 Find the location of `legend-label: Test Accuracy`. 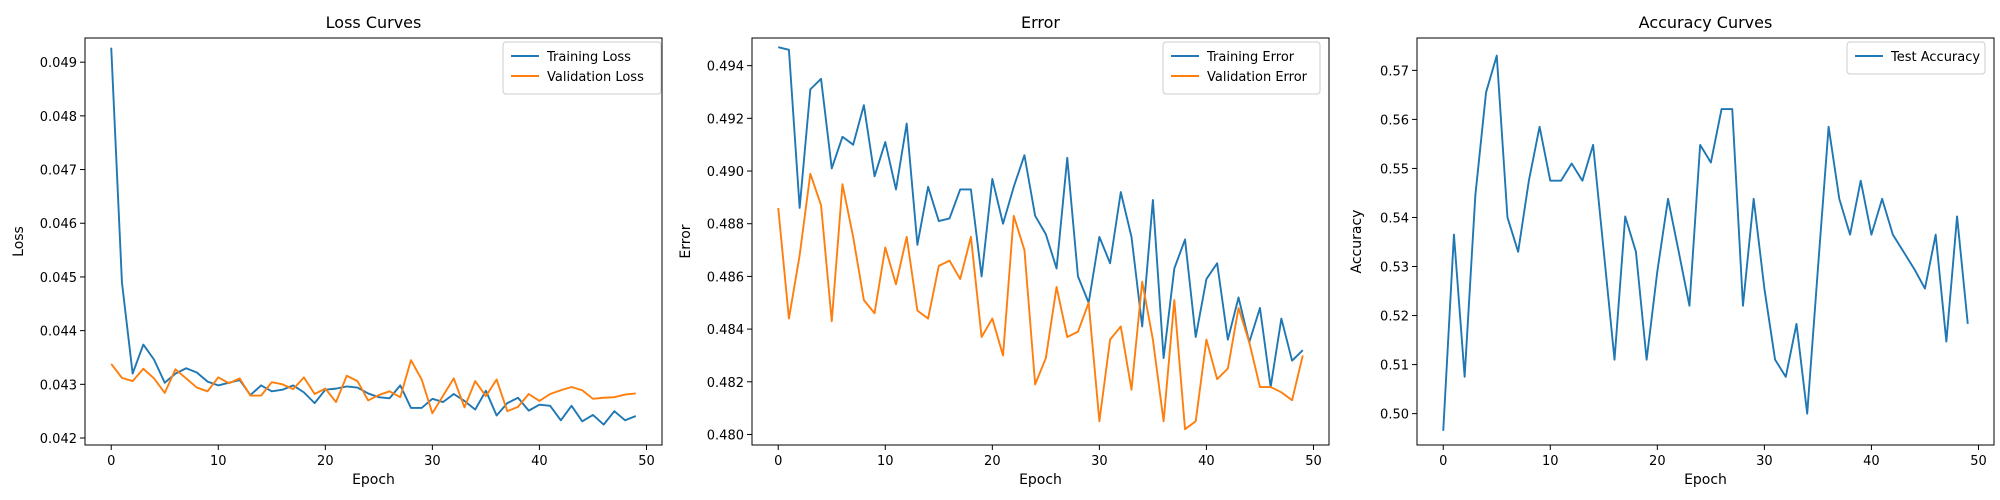

legend-label: Test Accuracy is located at coordinates (1935, 57).